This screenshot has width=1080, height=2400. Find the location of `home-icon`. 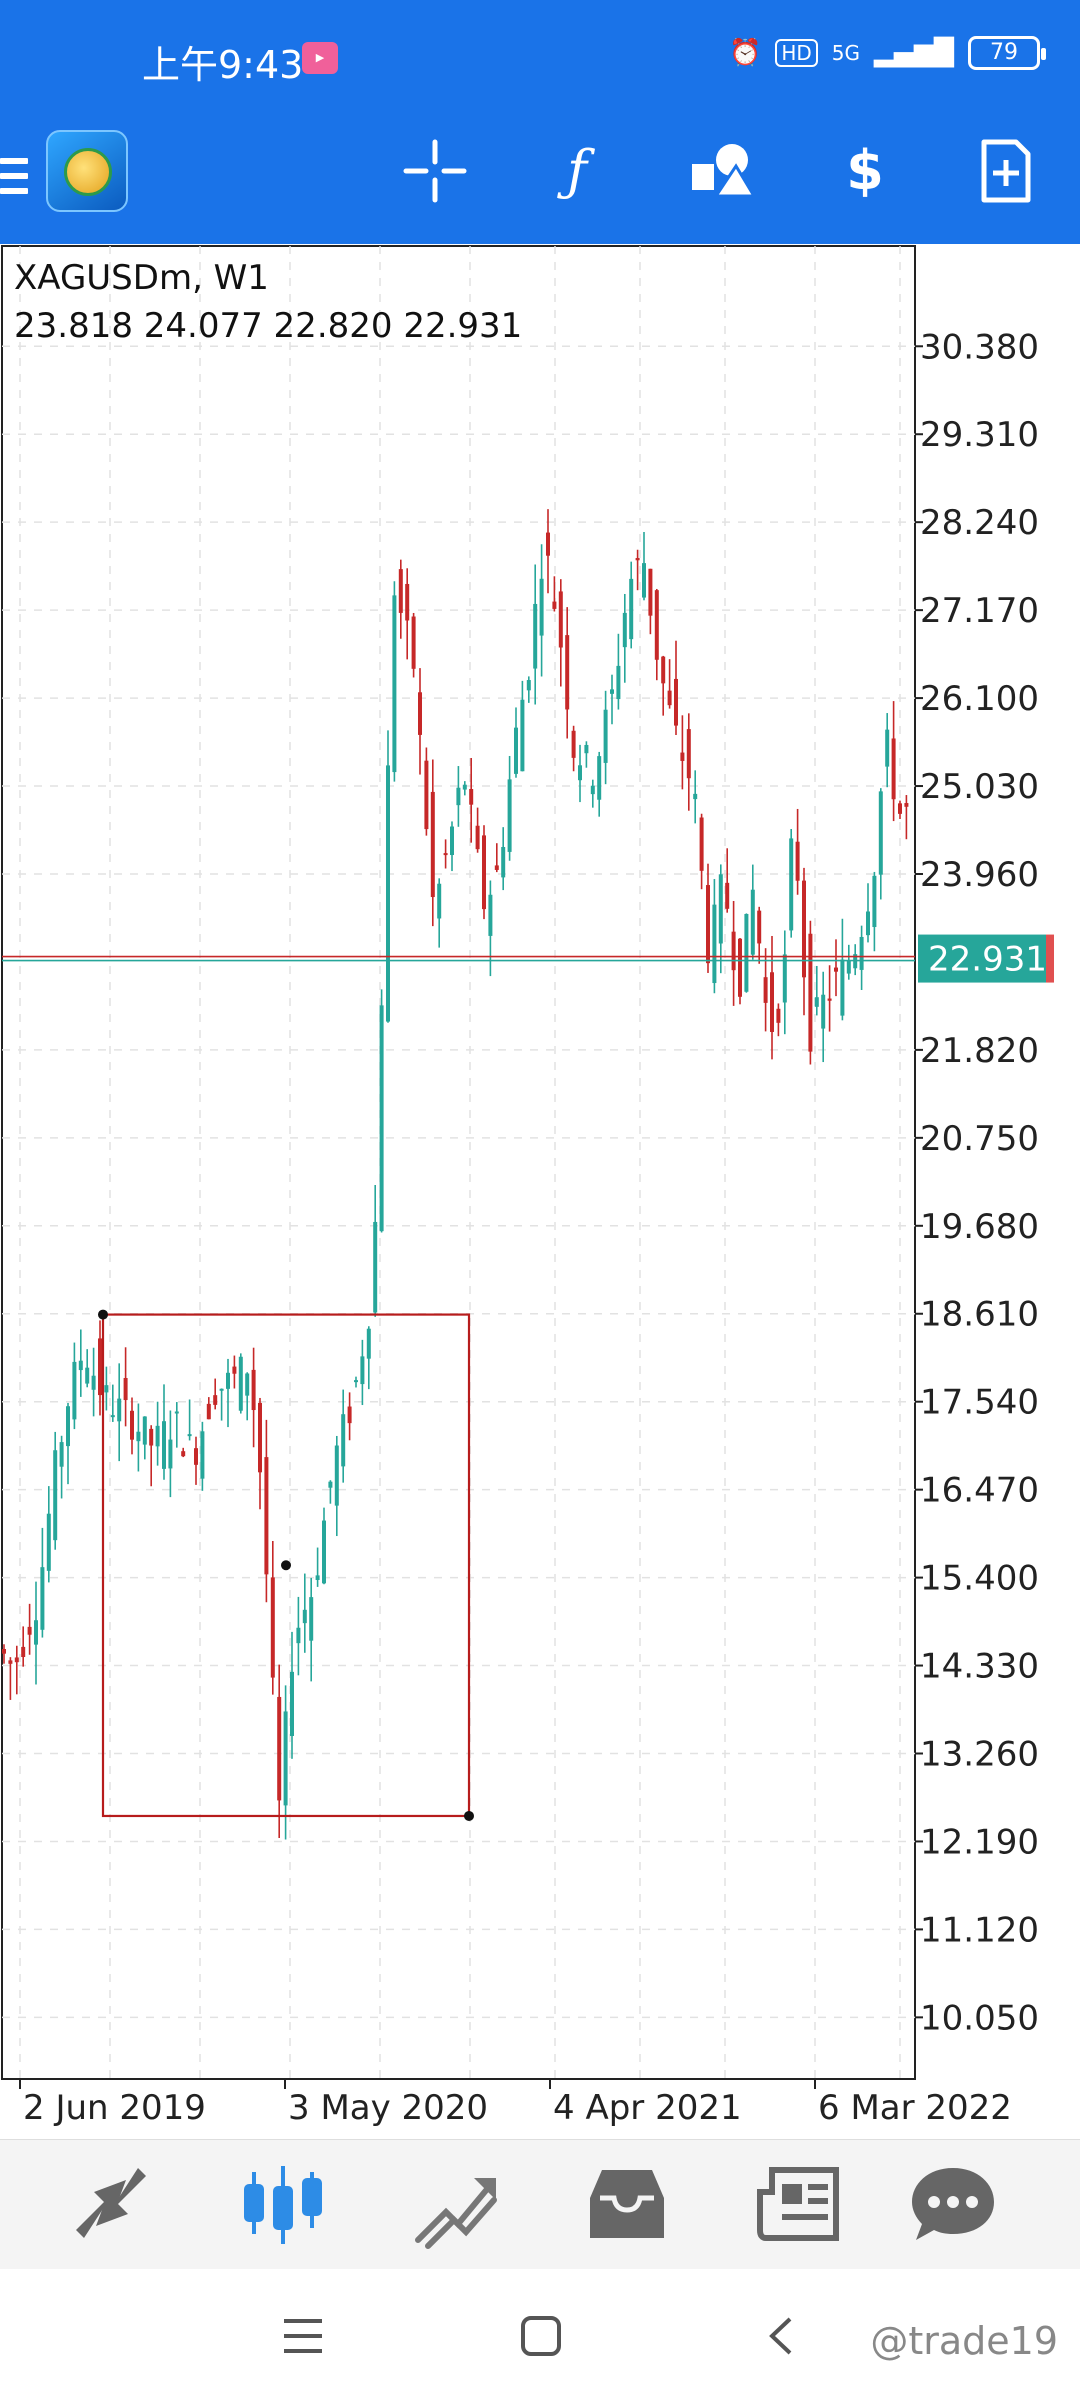

home-icon is located at coordinates (541, 2341).